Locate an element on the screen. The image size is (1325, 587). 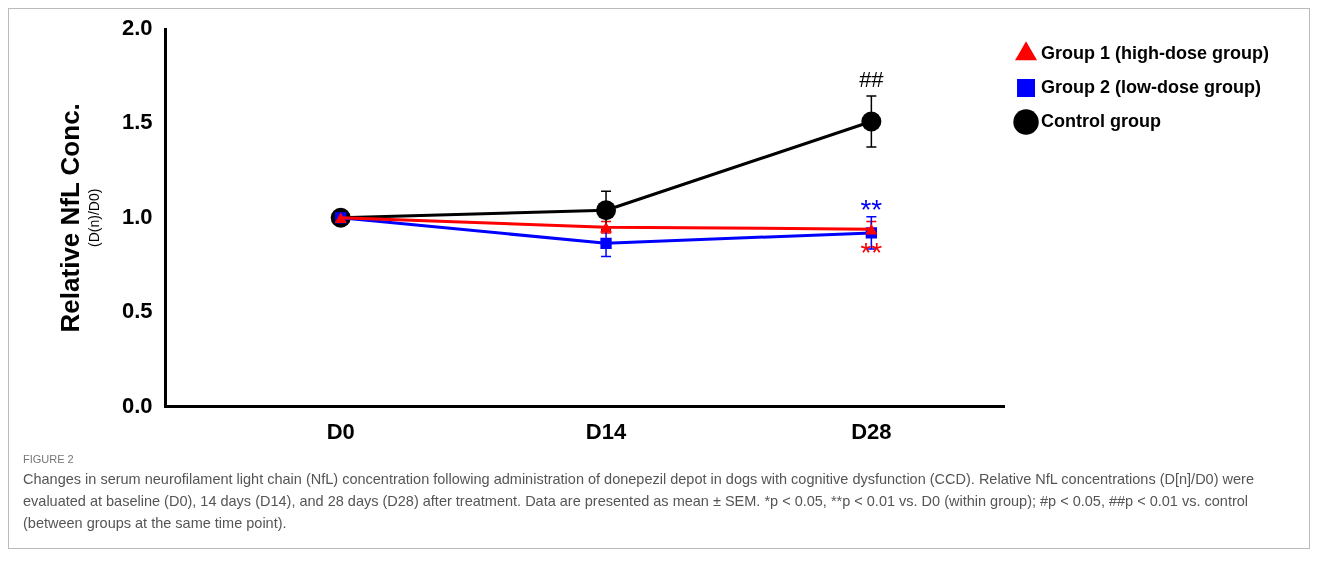
y-tick-label: 1.0 is located at coordinates (137, 216).